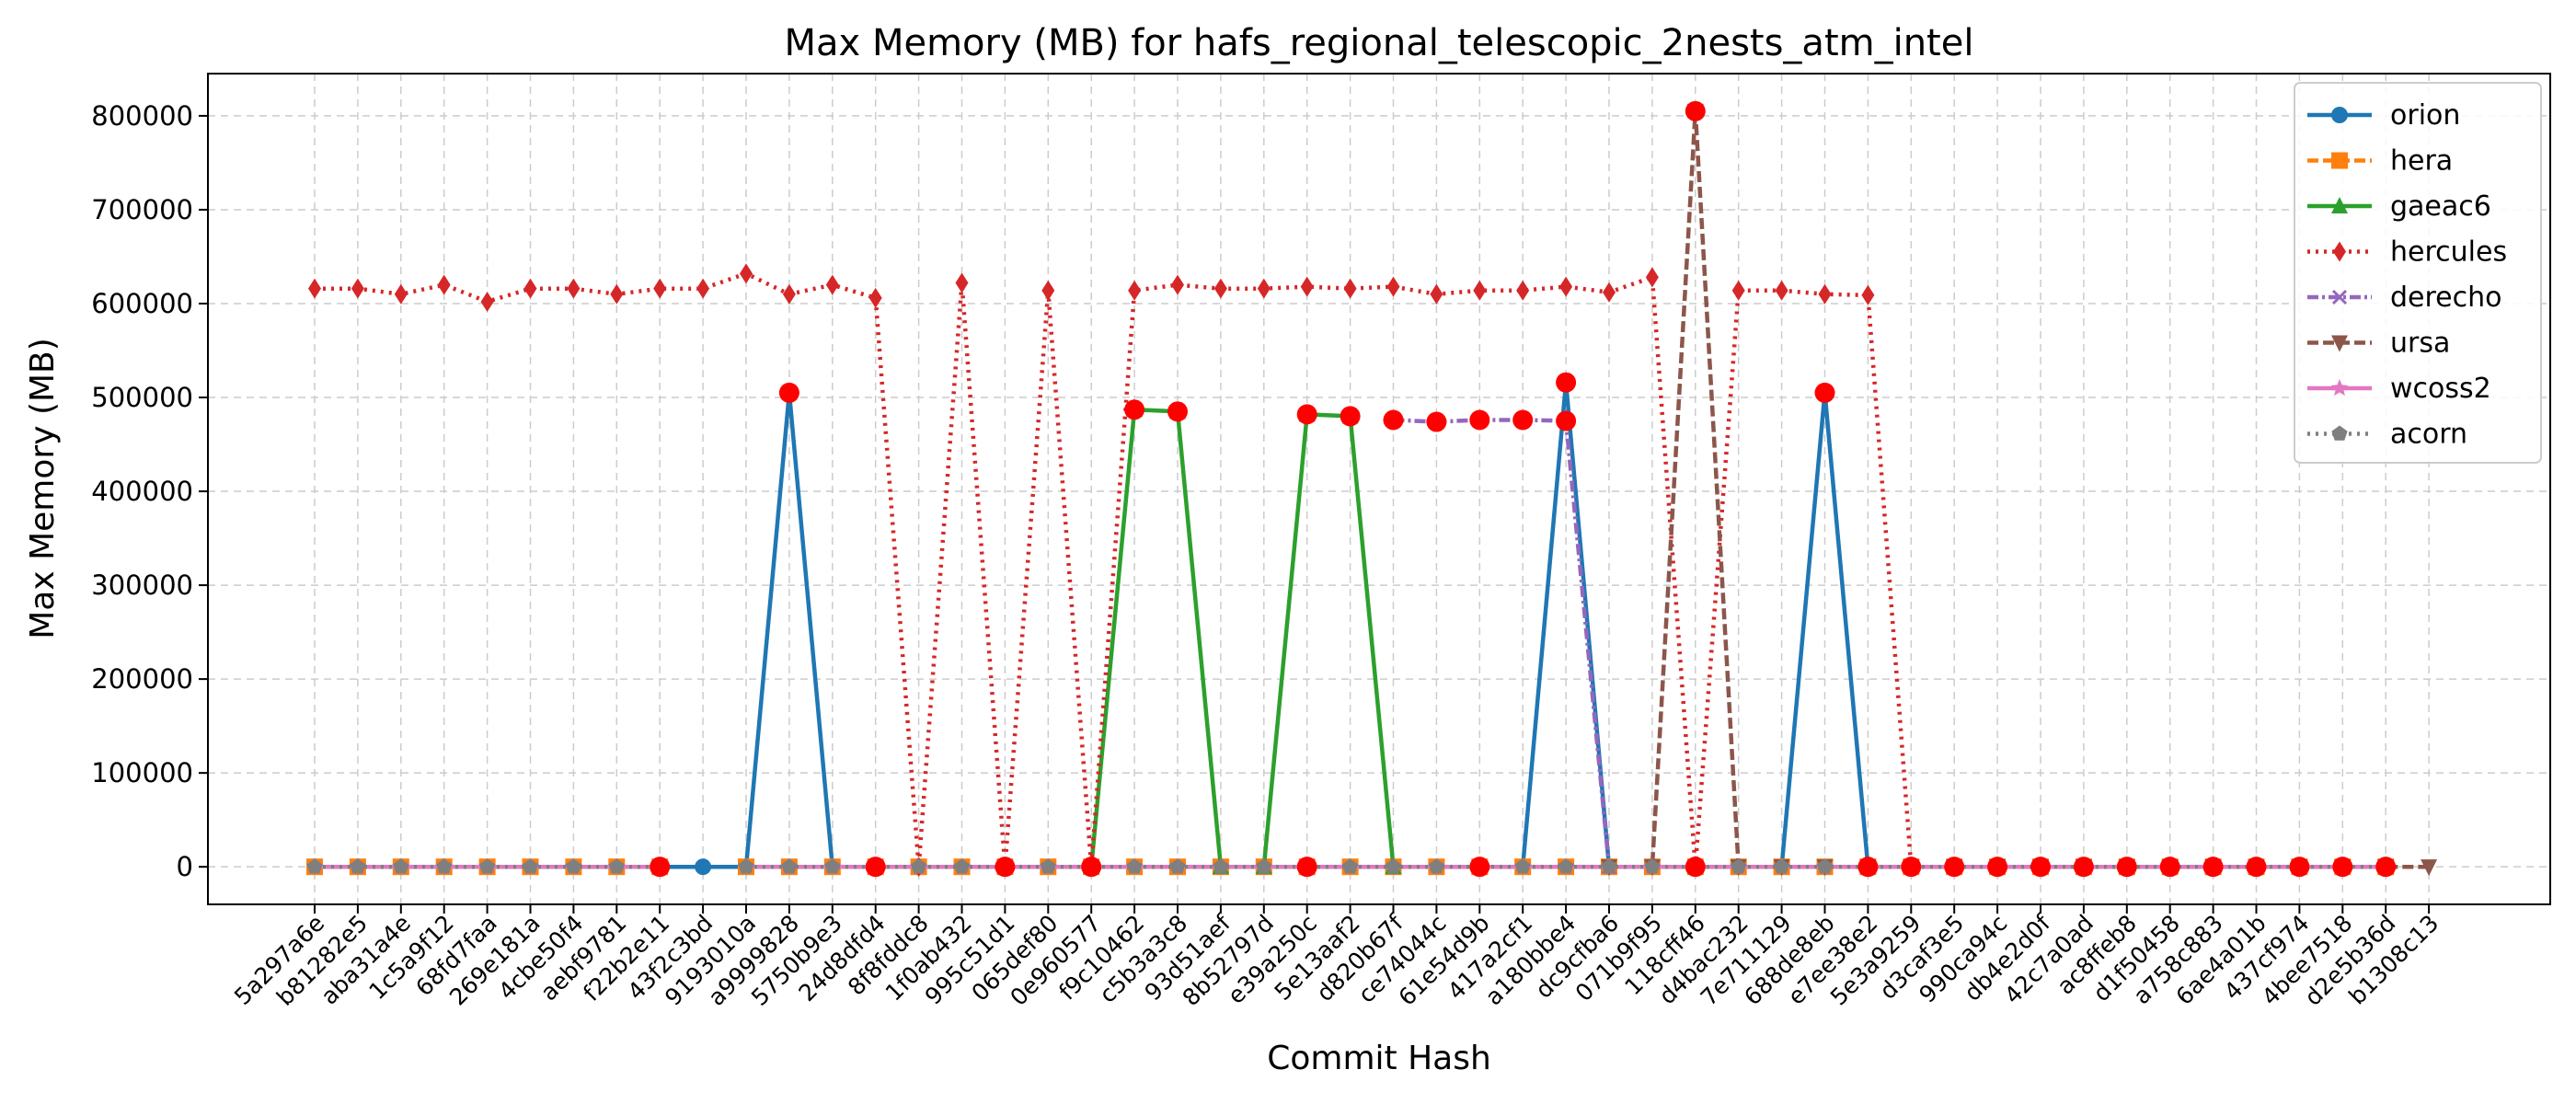  Describe the element at coordinates (2399, 206) in the screenshot. I see `legend-item-gaeac6: gaeac6` at that location.